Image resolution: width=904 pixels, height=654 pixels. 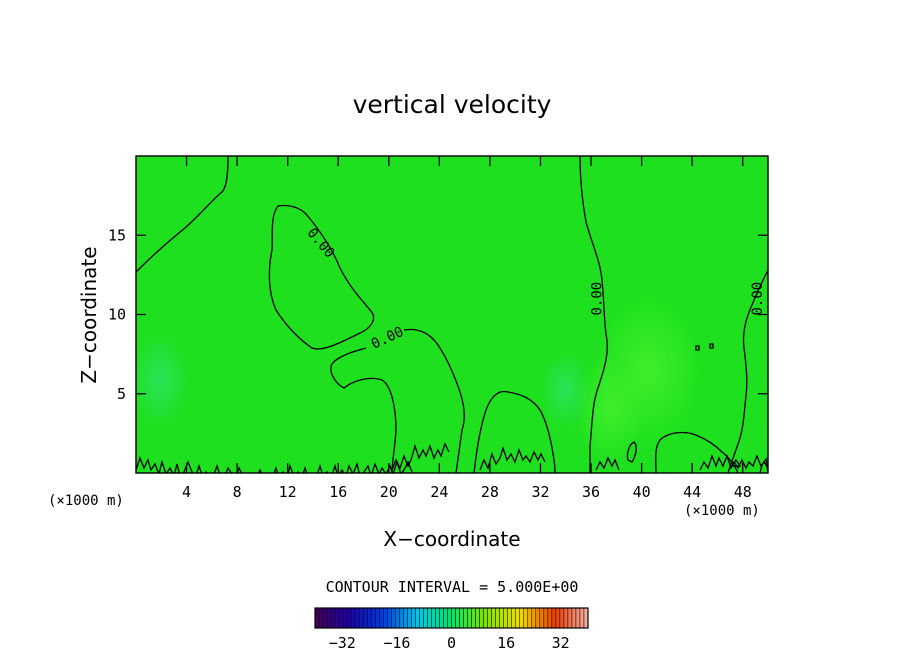 I want to click on x-tick-label: 28, so click(x=490, y=492).